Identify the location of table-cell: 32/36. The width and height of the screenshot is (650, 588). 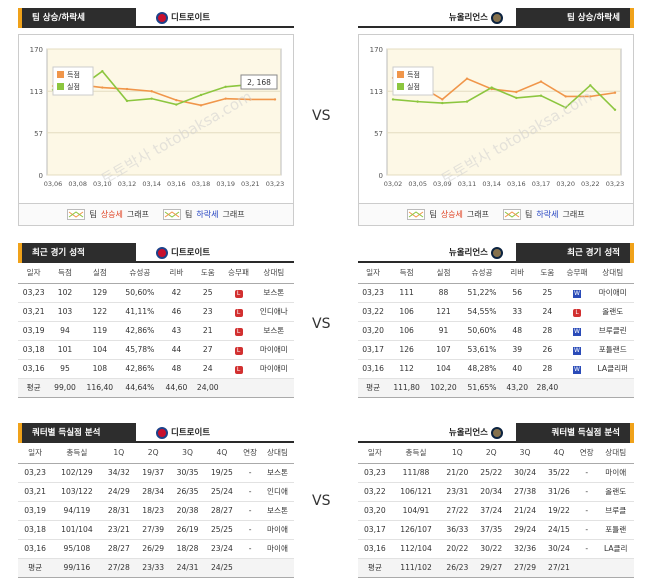
(525, 549).